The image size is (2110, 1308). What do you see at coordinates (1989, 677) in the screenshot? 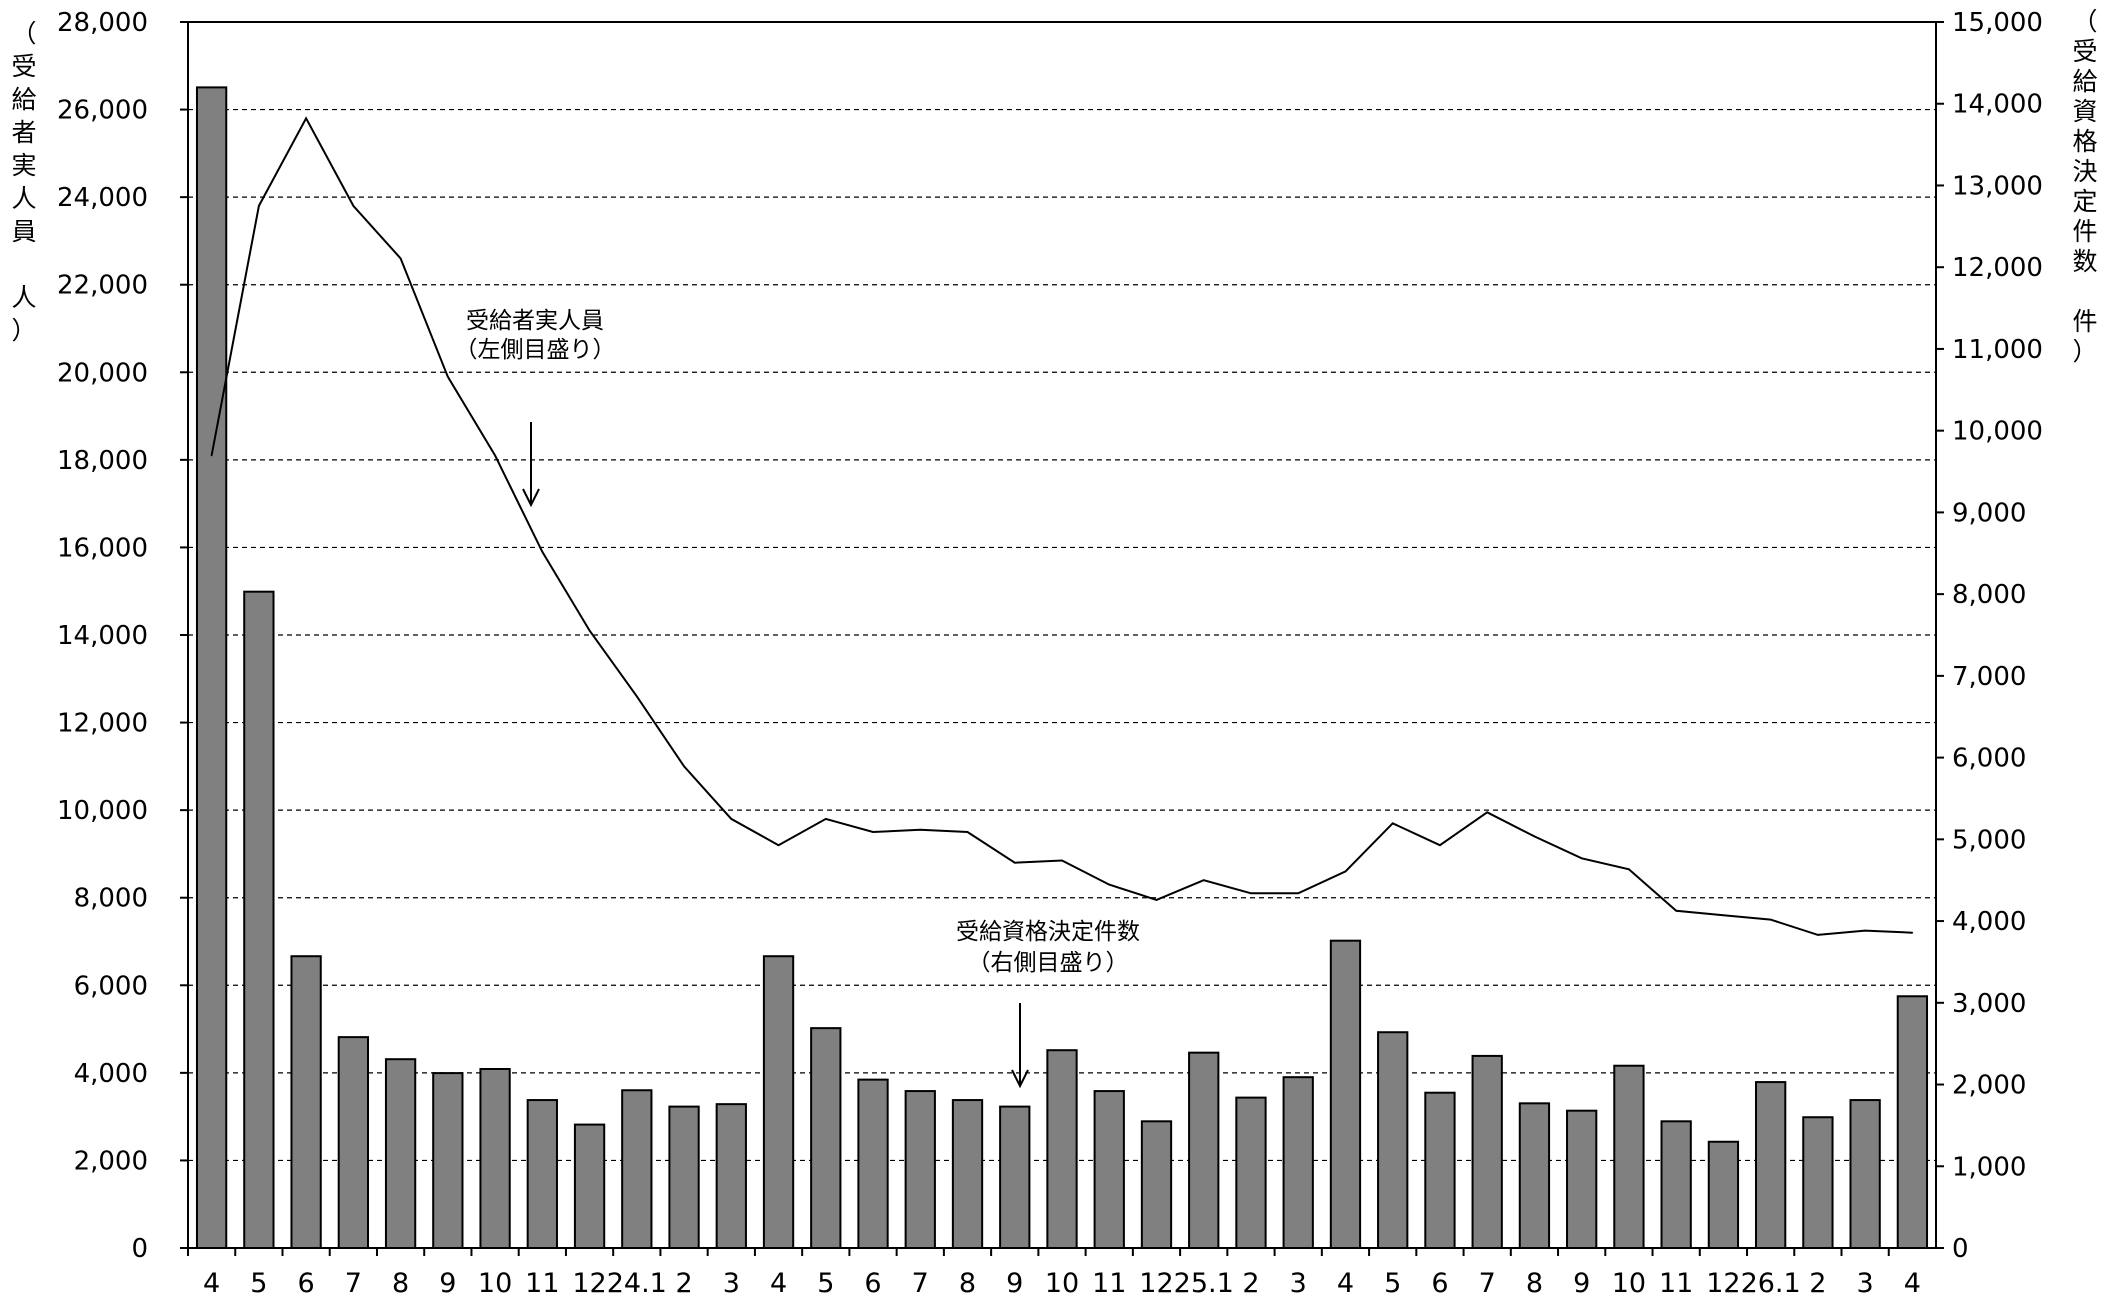
I see `right-tick-label: 7,000` at bounding box center [1989, 677].